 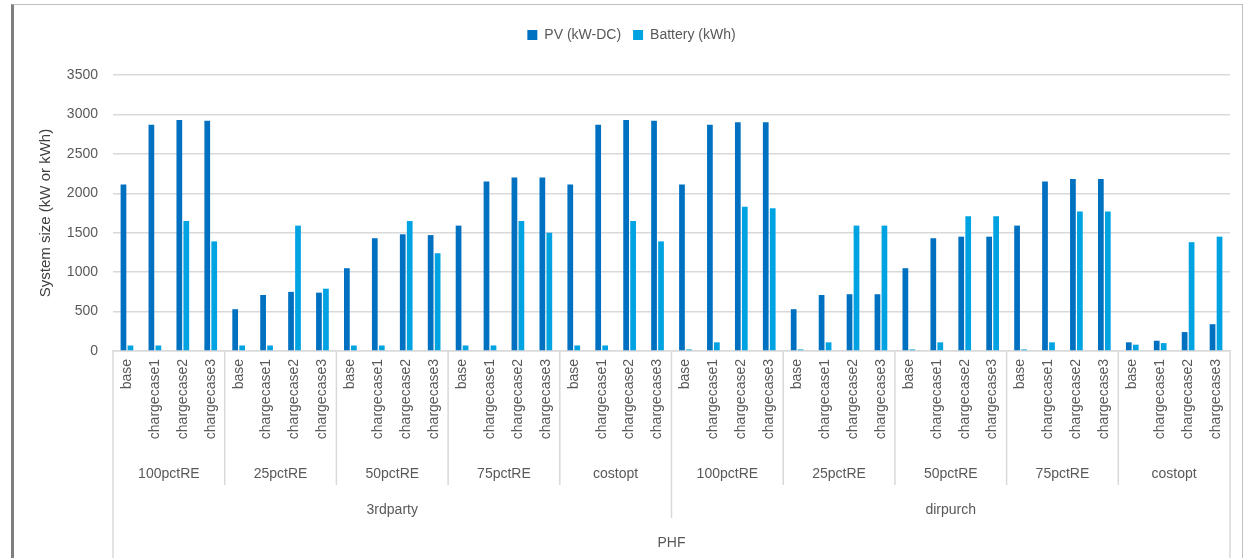 I want to click on y-tick-label: 3000, so click(x=82, y=113).